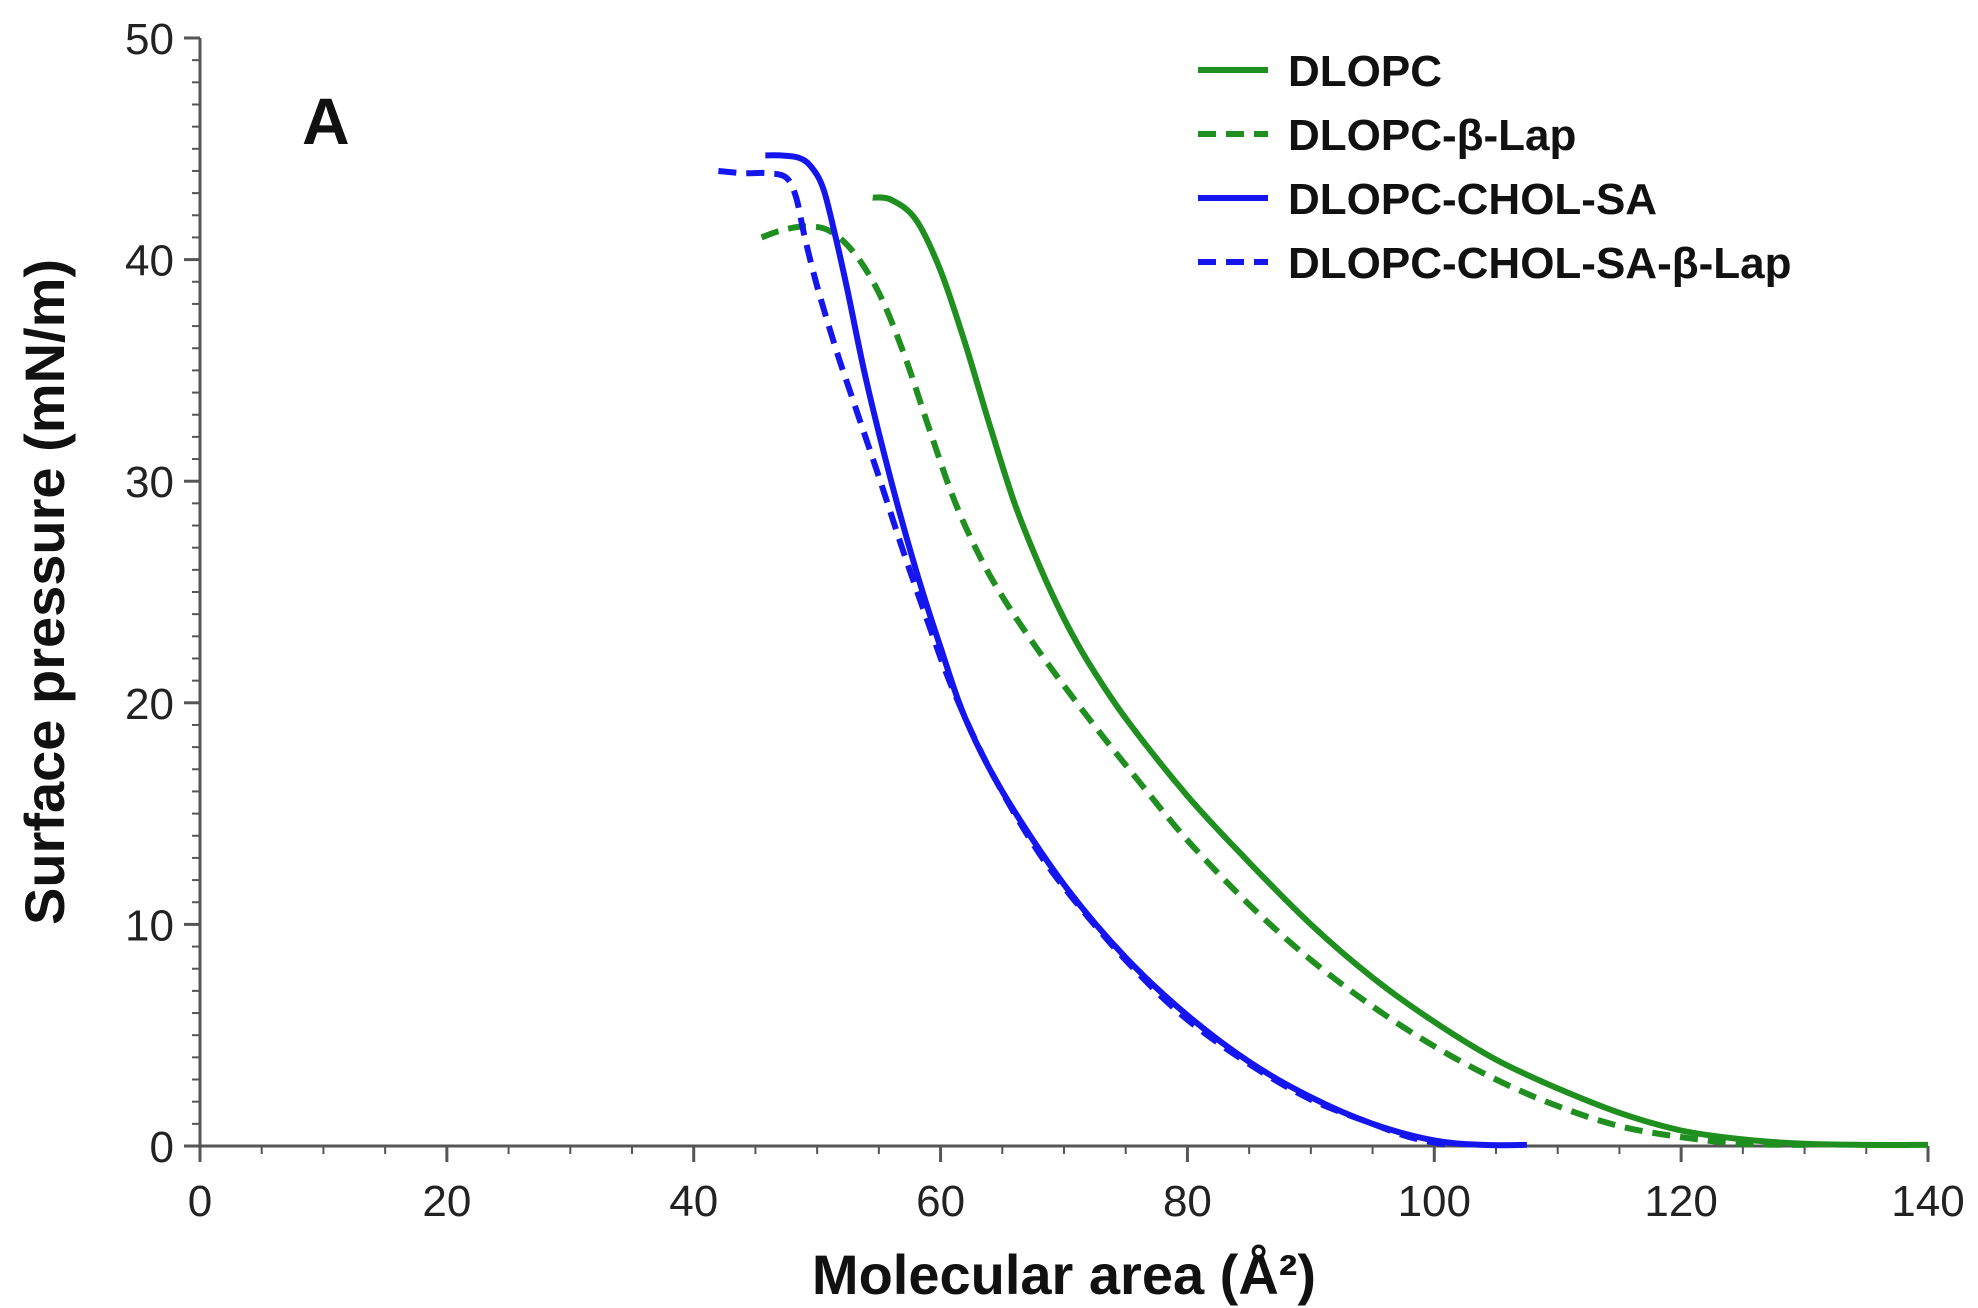  Describe the element at coordinates (200, 1201) in the screenshot. I see `x-tick-label: 0` at that location.